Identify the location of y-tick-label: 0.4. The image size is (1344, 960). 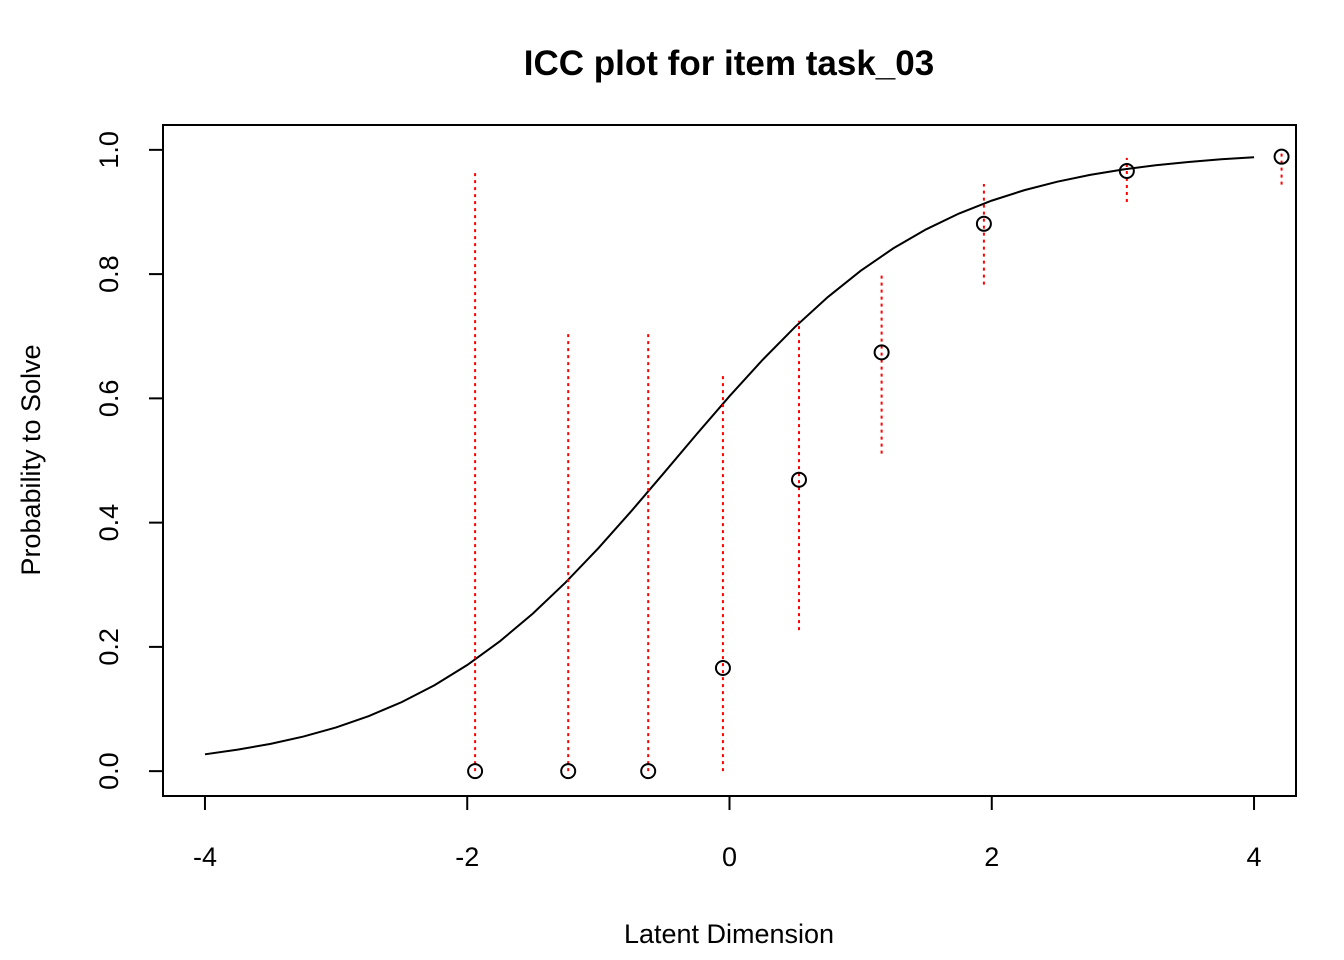
(109, 523).